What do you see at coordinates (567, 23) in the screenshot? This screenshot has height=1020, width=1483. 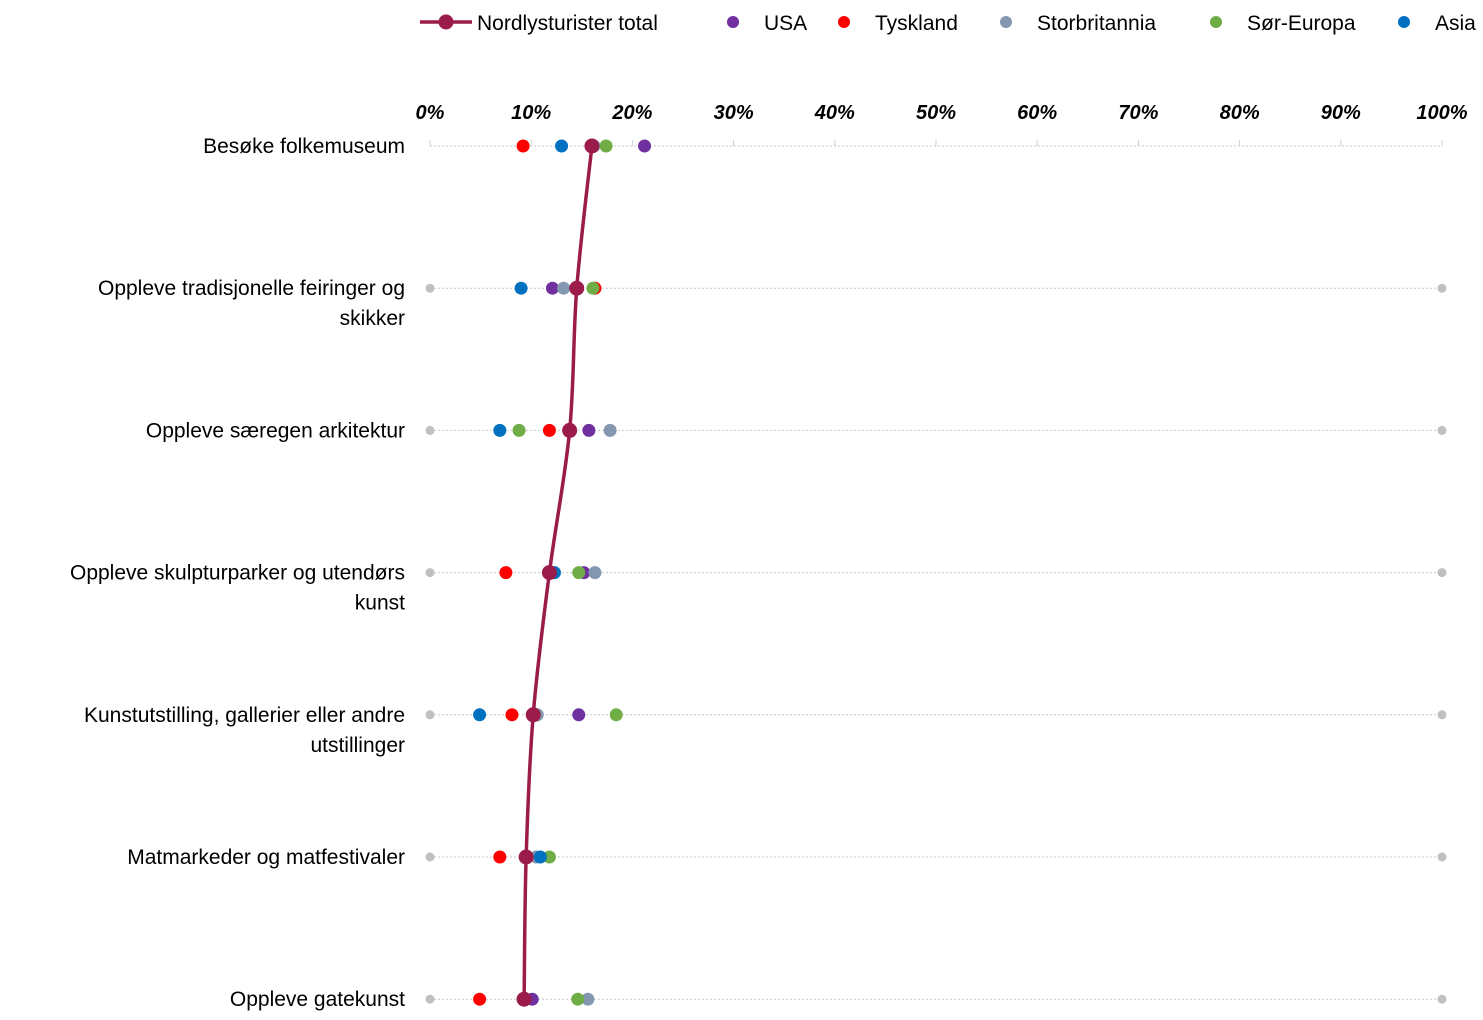 I see `legend-label-0: Nordlysturister total` at bounding box center [567, 23].